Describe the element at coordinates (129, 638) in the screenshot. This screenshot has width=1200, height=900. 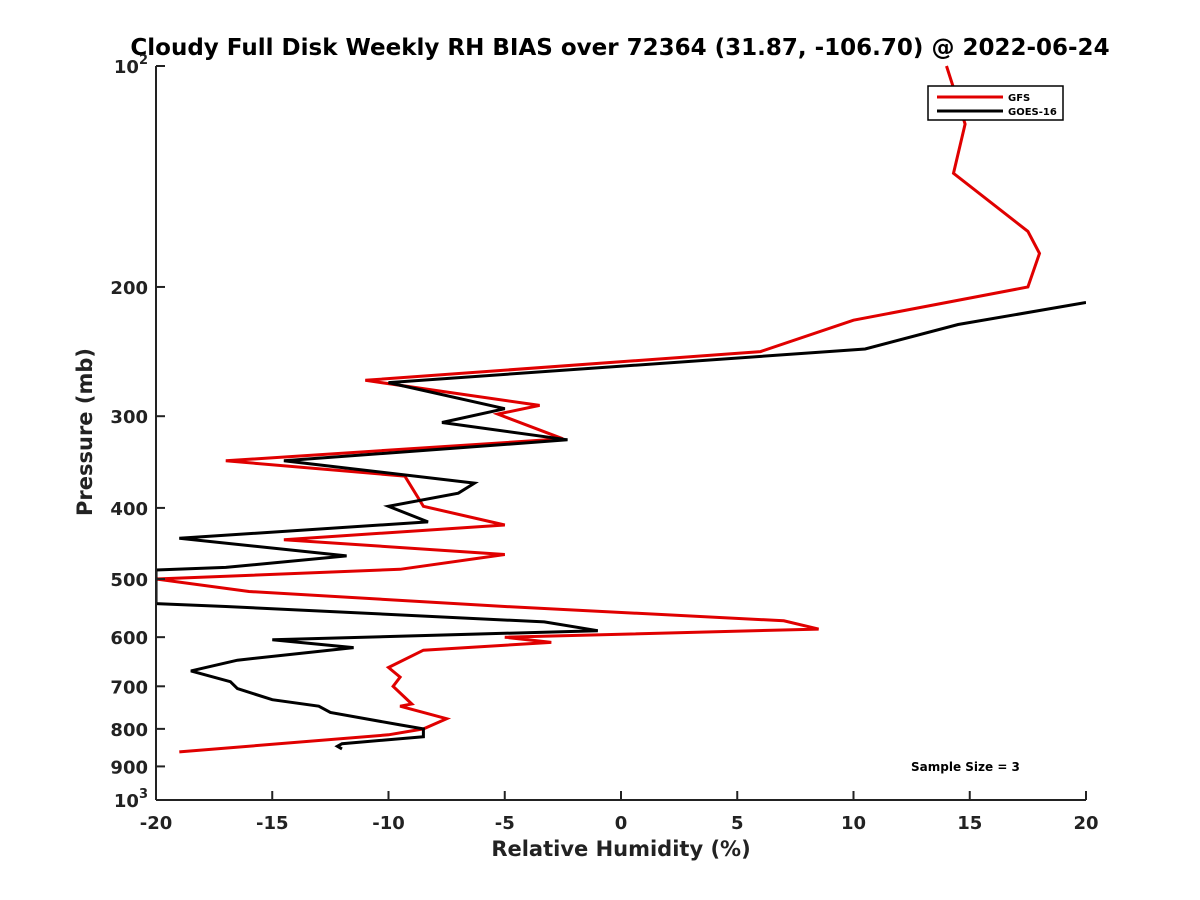
I see `y-tick-label: 600` at that location.